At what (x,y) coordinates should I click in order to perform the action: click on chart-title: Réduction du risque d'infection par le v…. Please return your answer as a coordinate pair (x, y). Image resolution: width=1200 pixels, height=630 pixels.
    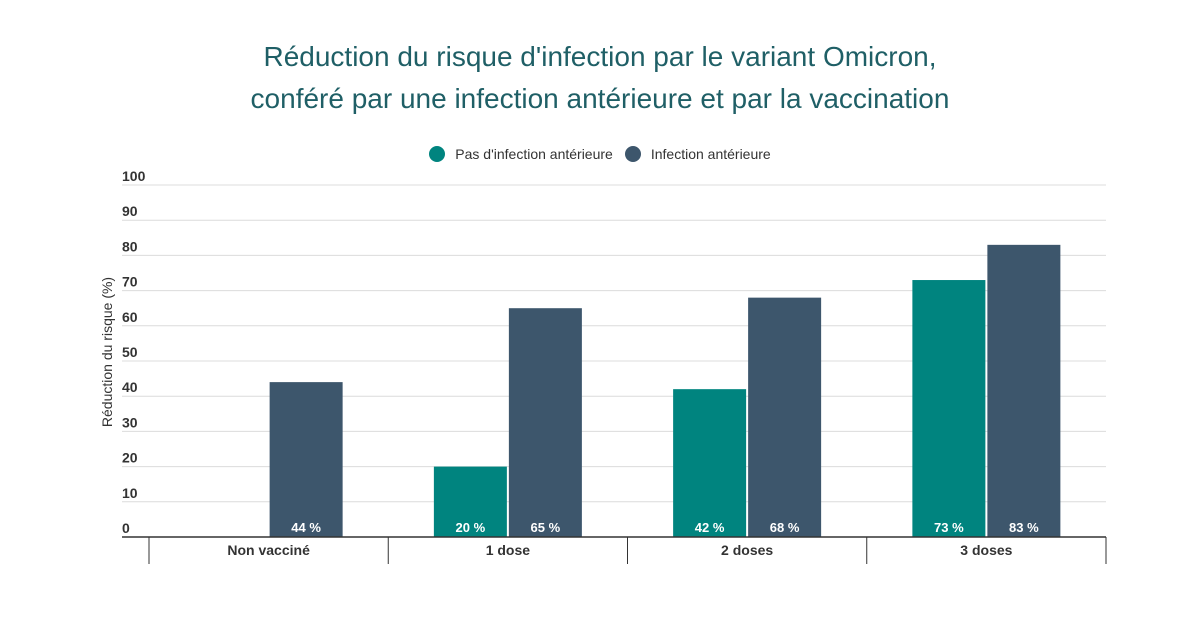
    Looking at the image, I should click on (600, 78).